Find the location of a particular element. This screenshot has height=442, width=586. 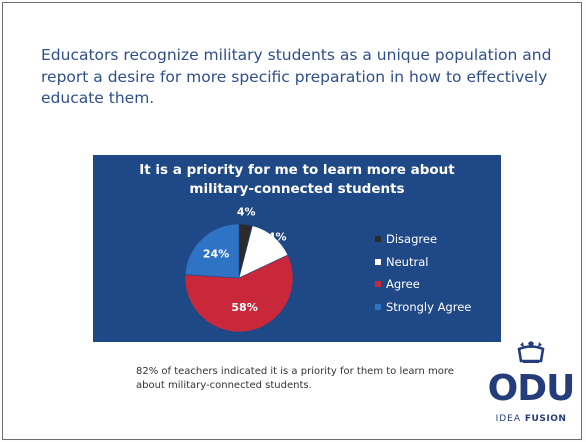

legend-swatch-agree is located at coordinates (378, 284).